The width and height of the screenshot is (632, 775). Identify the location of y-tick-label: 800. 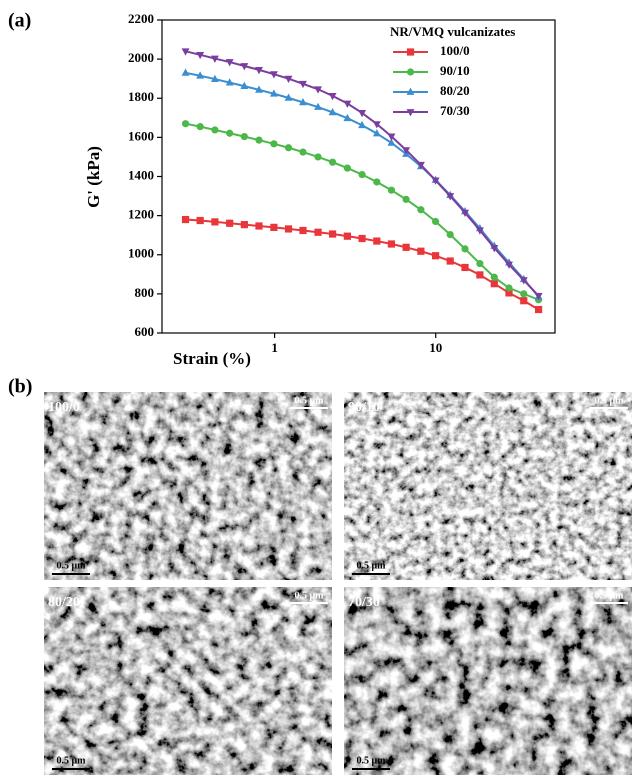
(145, 292).